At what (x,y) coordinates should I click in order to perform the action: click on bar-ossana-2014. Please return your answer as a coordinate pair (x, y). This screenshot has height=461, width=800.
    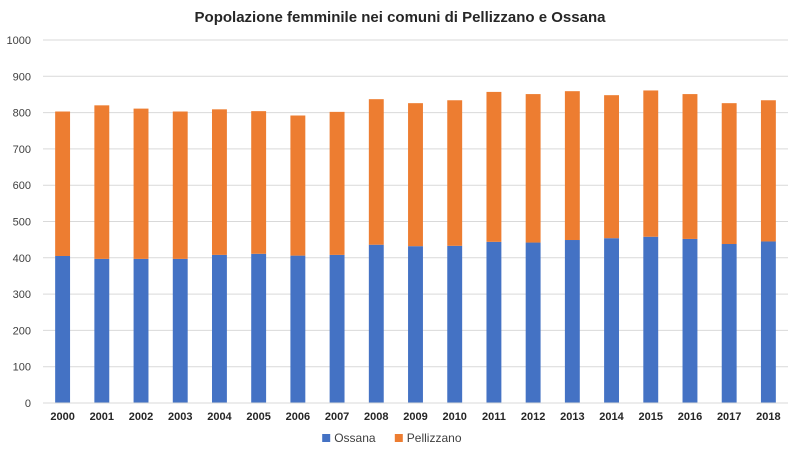
    Looking at the image, I should click on (612, 320).